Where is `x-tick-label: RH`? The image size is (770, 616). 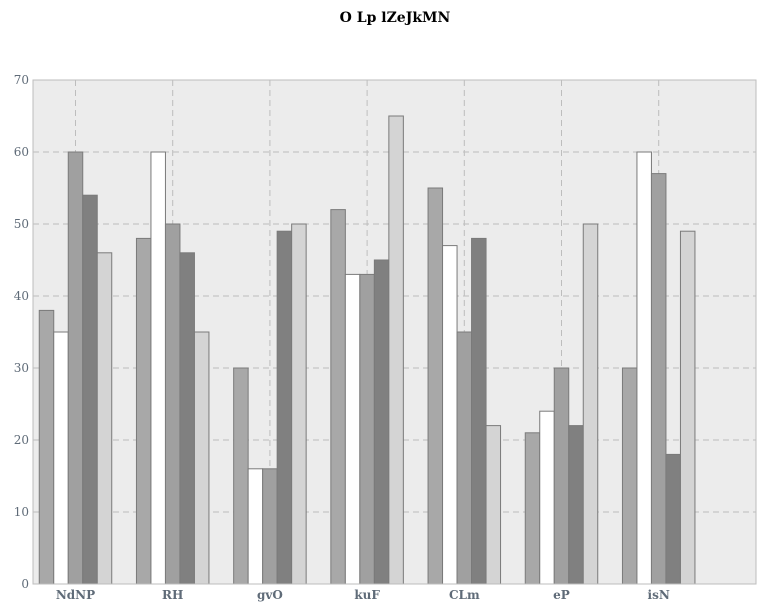 x-tick-label: RH is located at coordinates (172, 595).